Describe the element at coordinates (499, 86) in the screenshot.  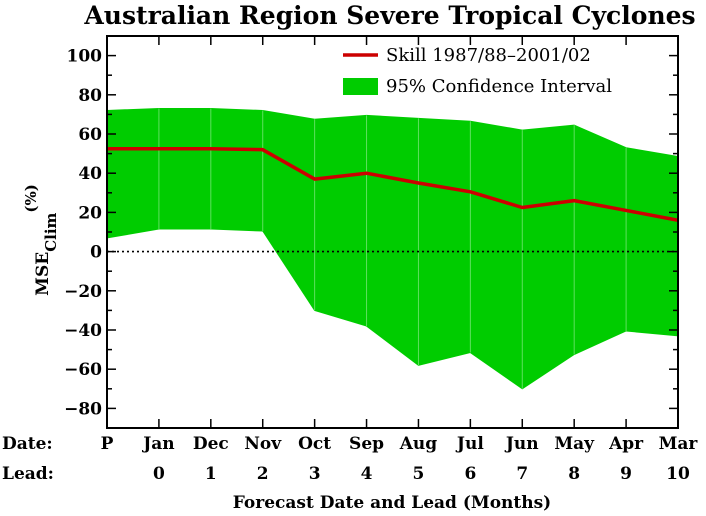
I see `legend-ci-label: 95% Confidence Interval` at that location.